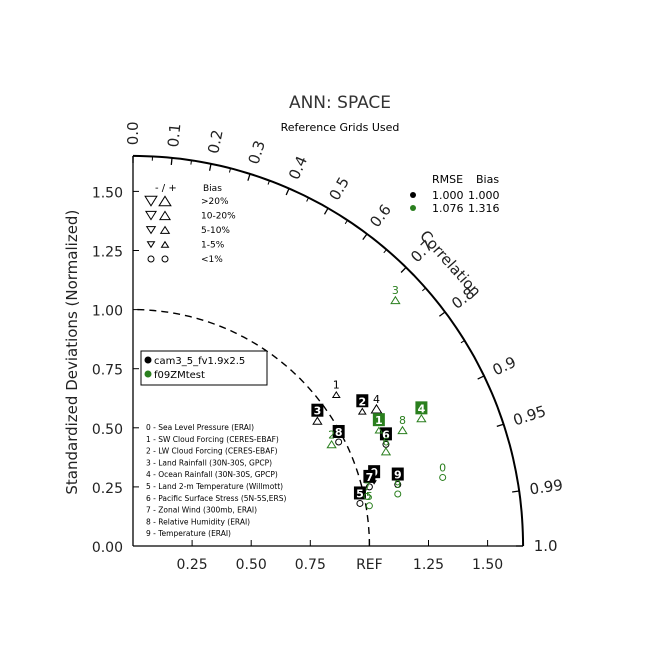 Image resolution: width=648 pixels, height=648 pixels. What do you see at coordinates (166, 188) in the screenshot?
I see `bias-legend-header: - / +` at bounding box center [166, 188].